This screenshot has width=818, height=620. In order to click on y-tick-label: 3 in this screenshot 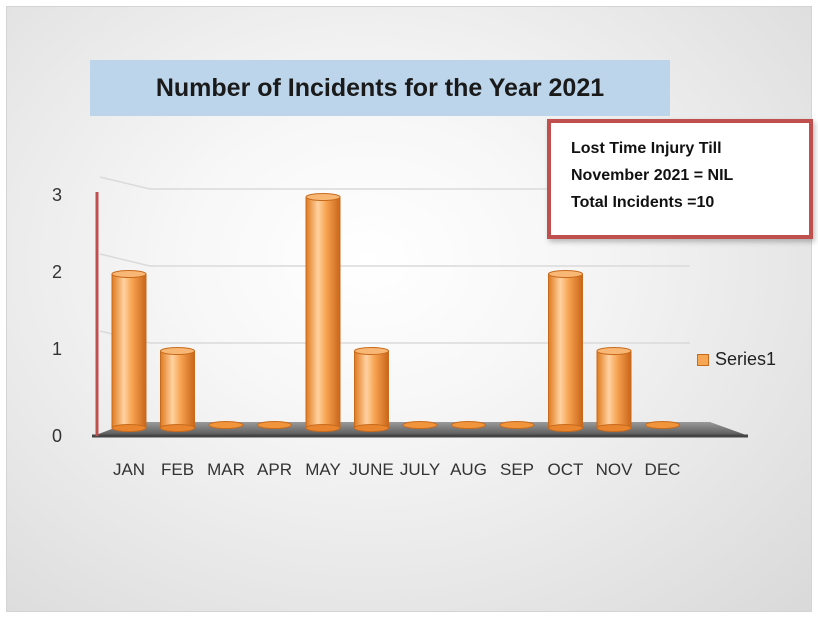, I will do `click(57, 195)`.